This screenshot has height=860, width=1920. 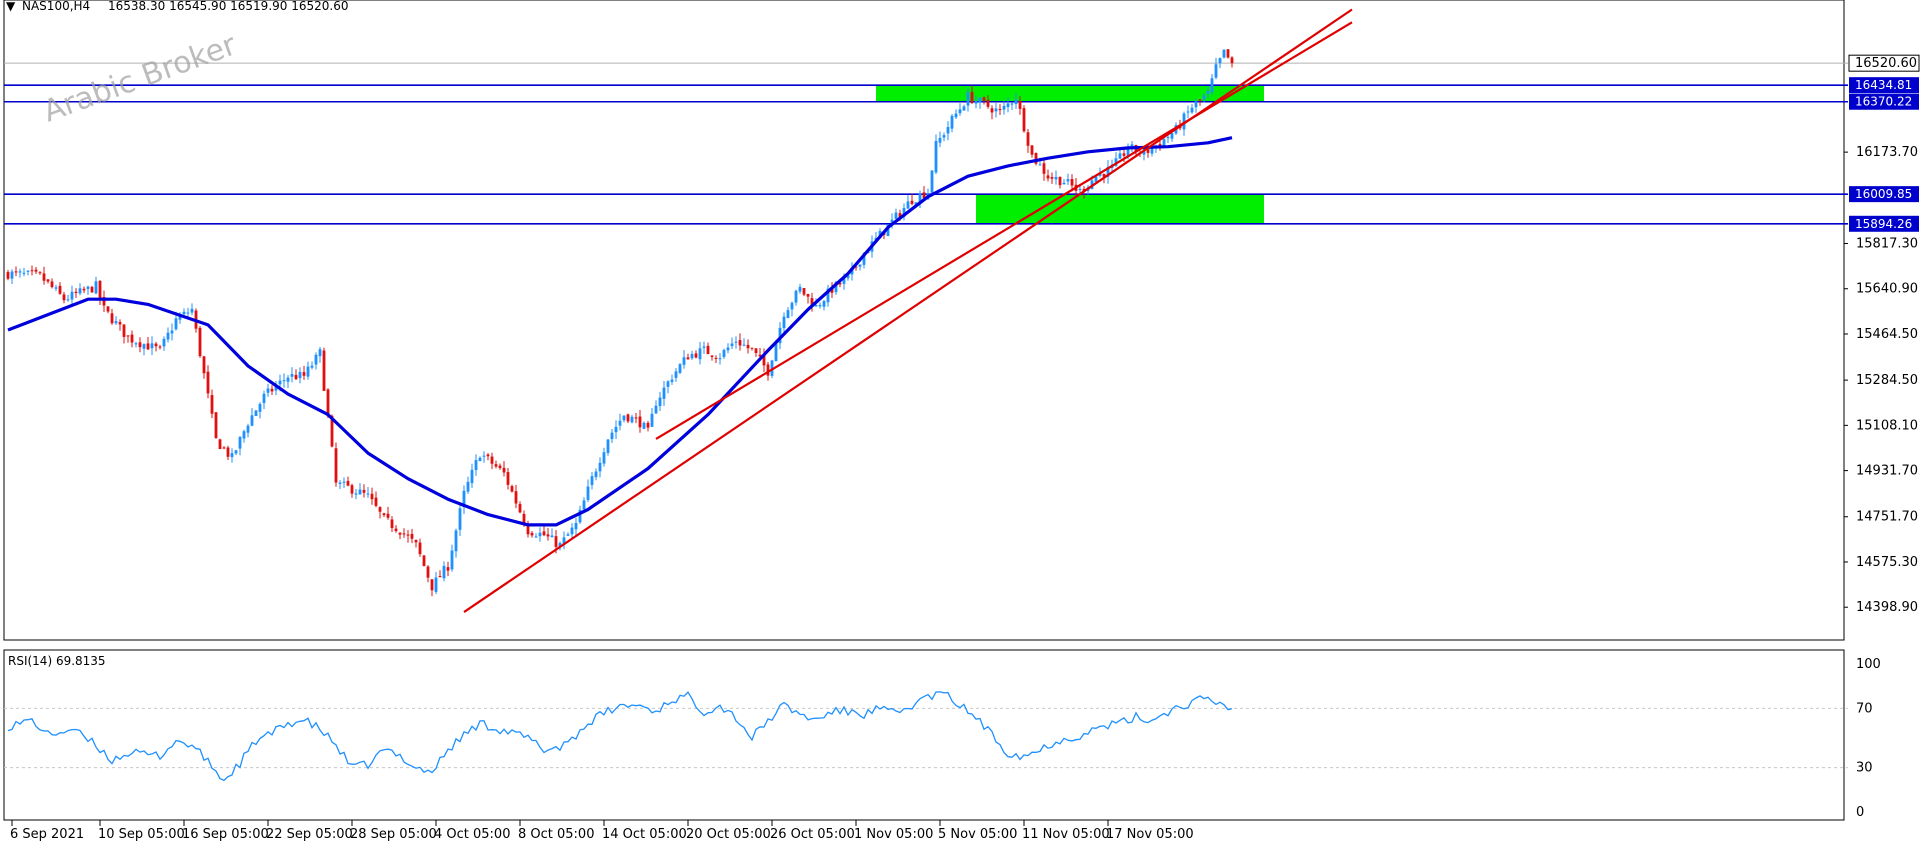 I want to click on x-tick-label: 22 Sep 05:00, so click(x=309, y=834).